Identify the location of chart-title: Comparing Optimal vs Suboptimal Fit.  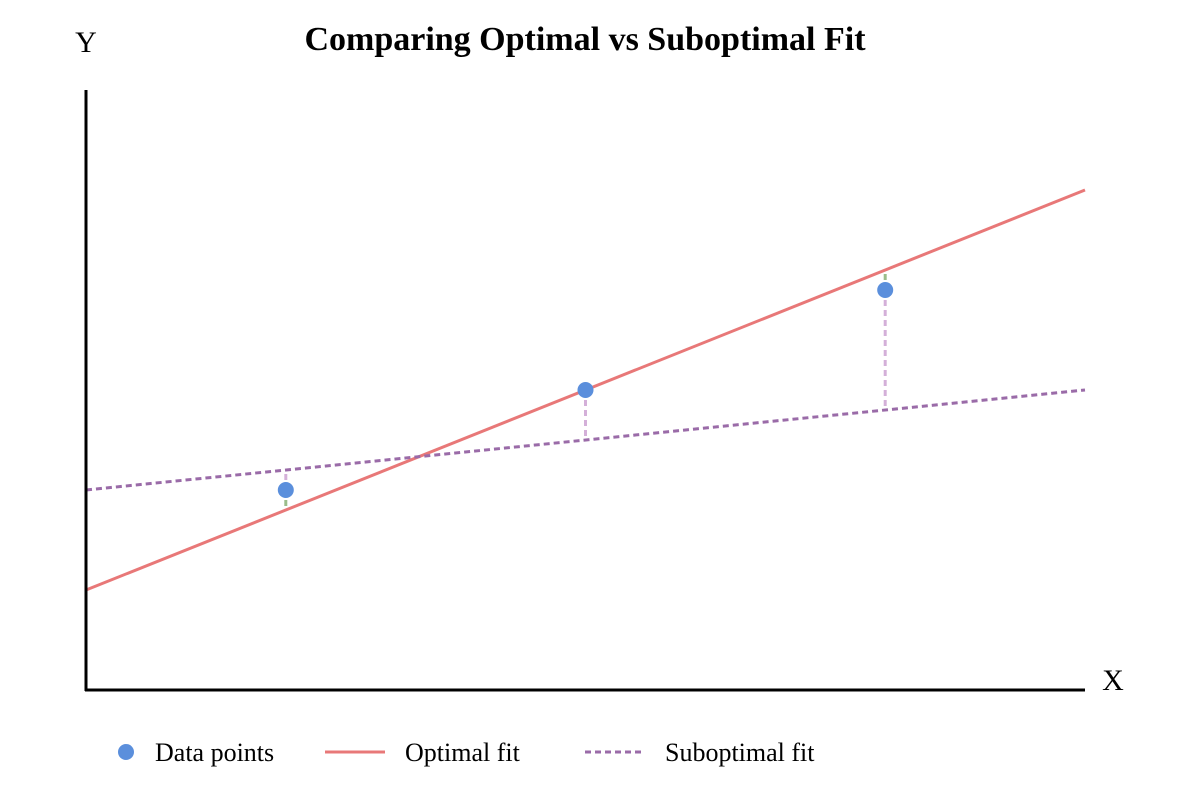
(585, 39).